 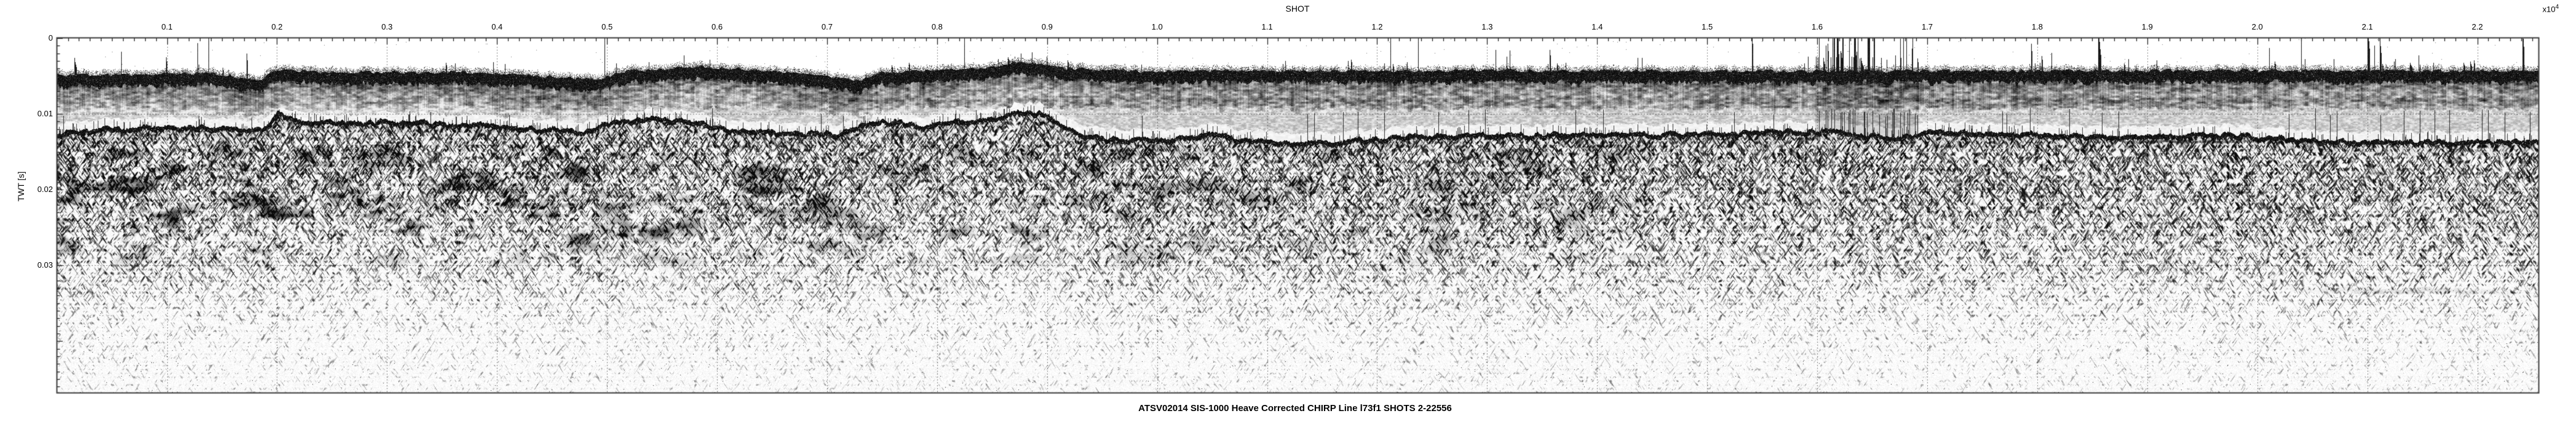 I want to click on x-tick-label: 0.2, so click(x=277, y=26).